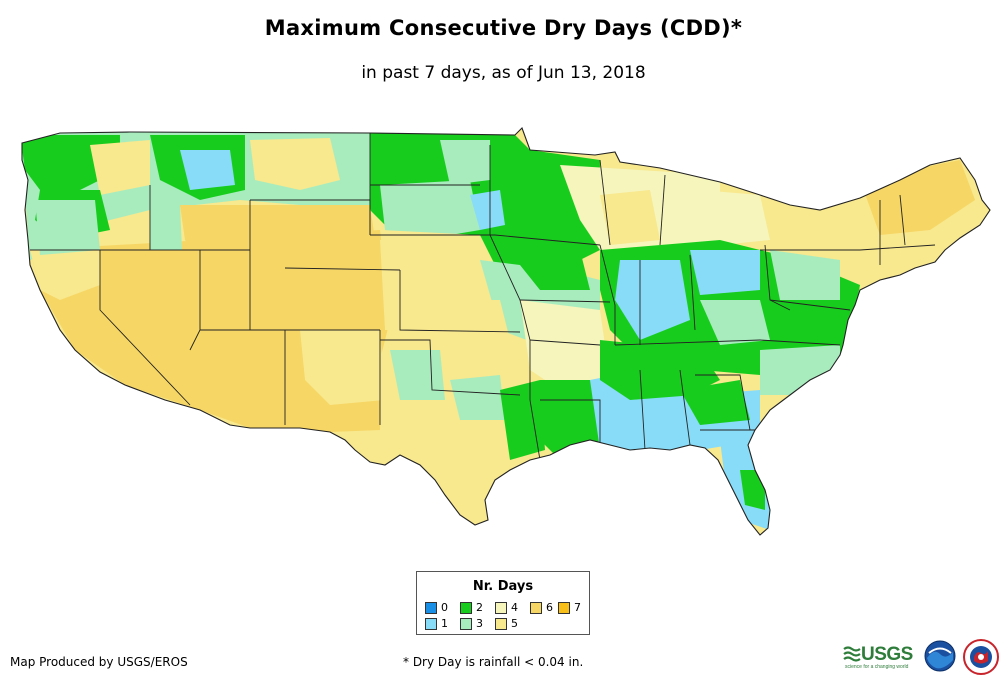 The height and width of the screenshot is (691, 1007). What do you see at coordinates (549, 607) in the screenshot?
I see `legend-label: 6` at bounding box center [549, 607].